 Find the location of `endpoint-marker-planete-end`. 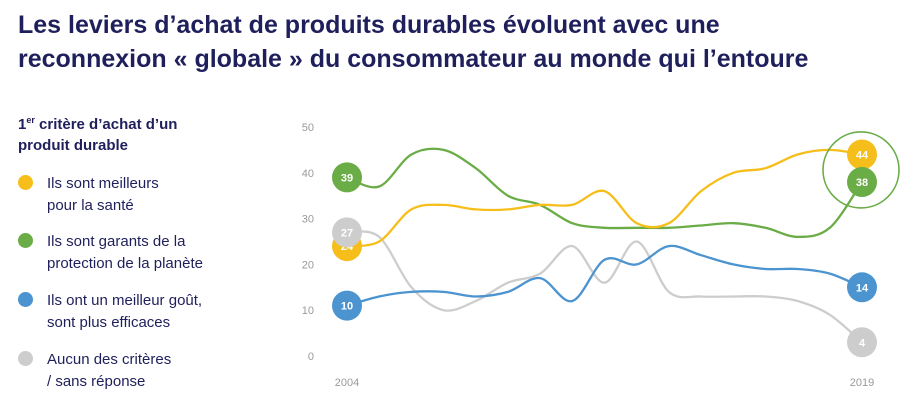

endpoint-marker-planete-end is located at coordinates (862, 181).